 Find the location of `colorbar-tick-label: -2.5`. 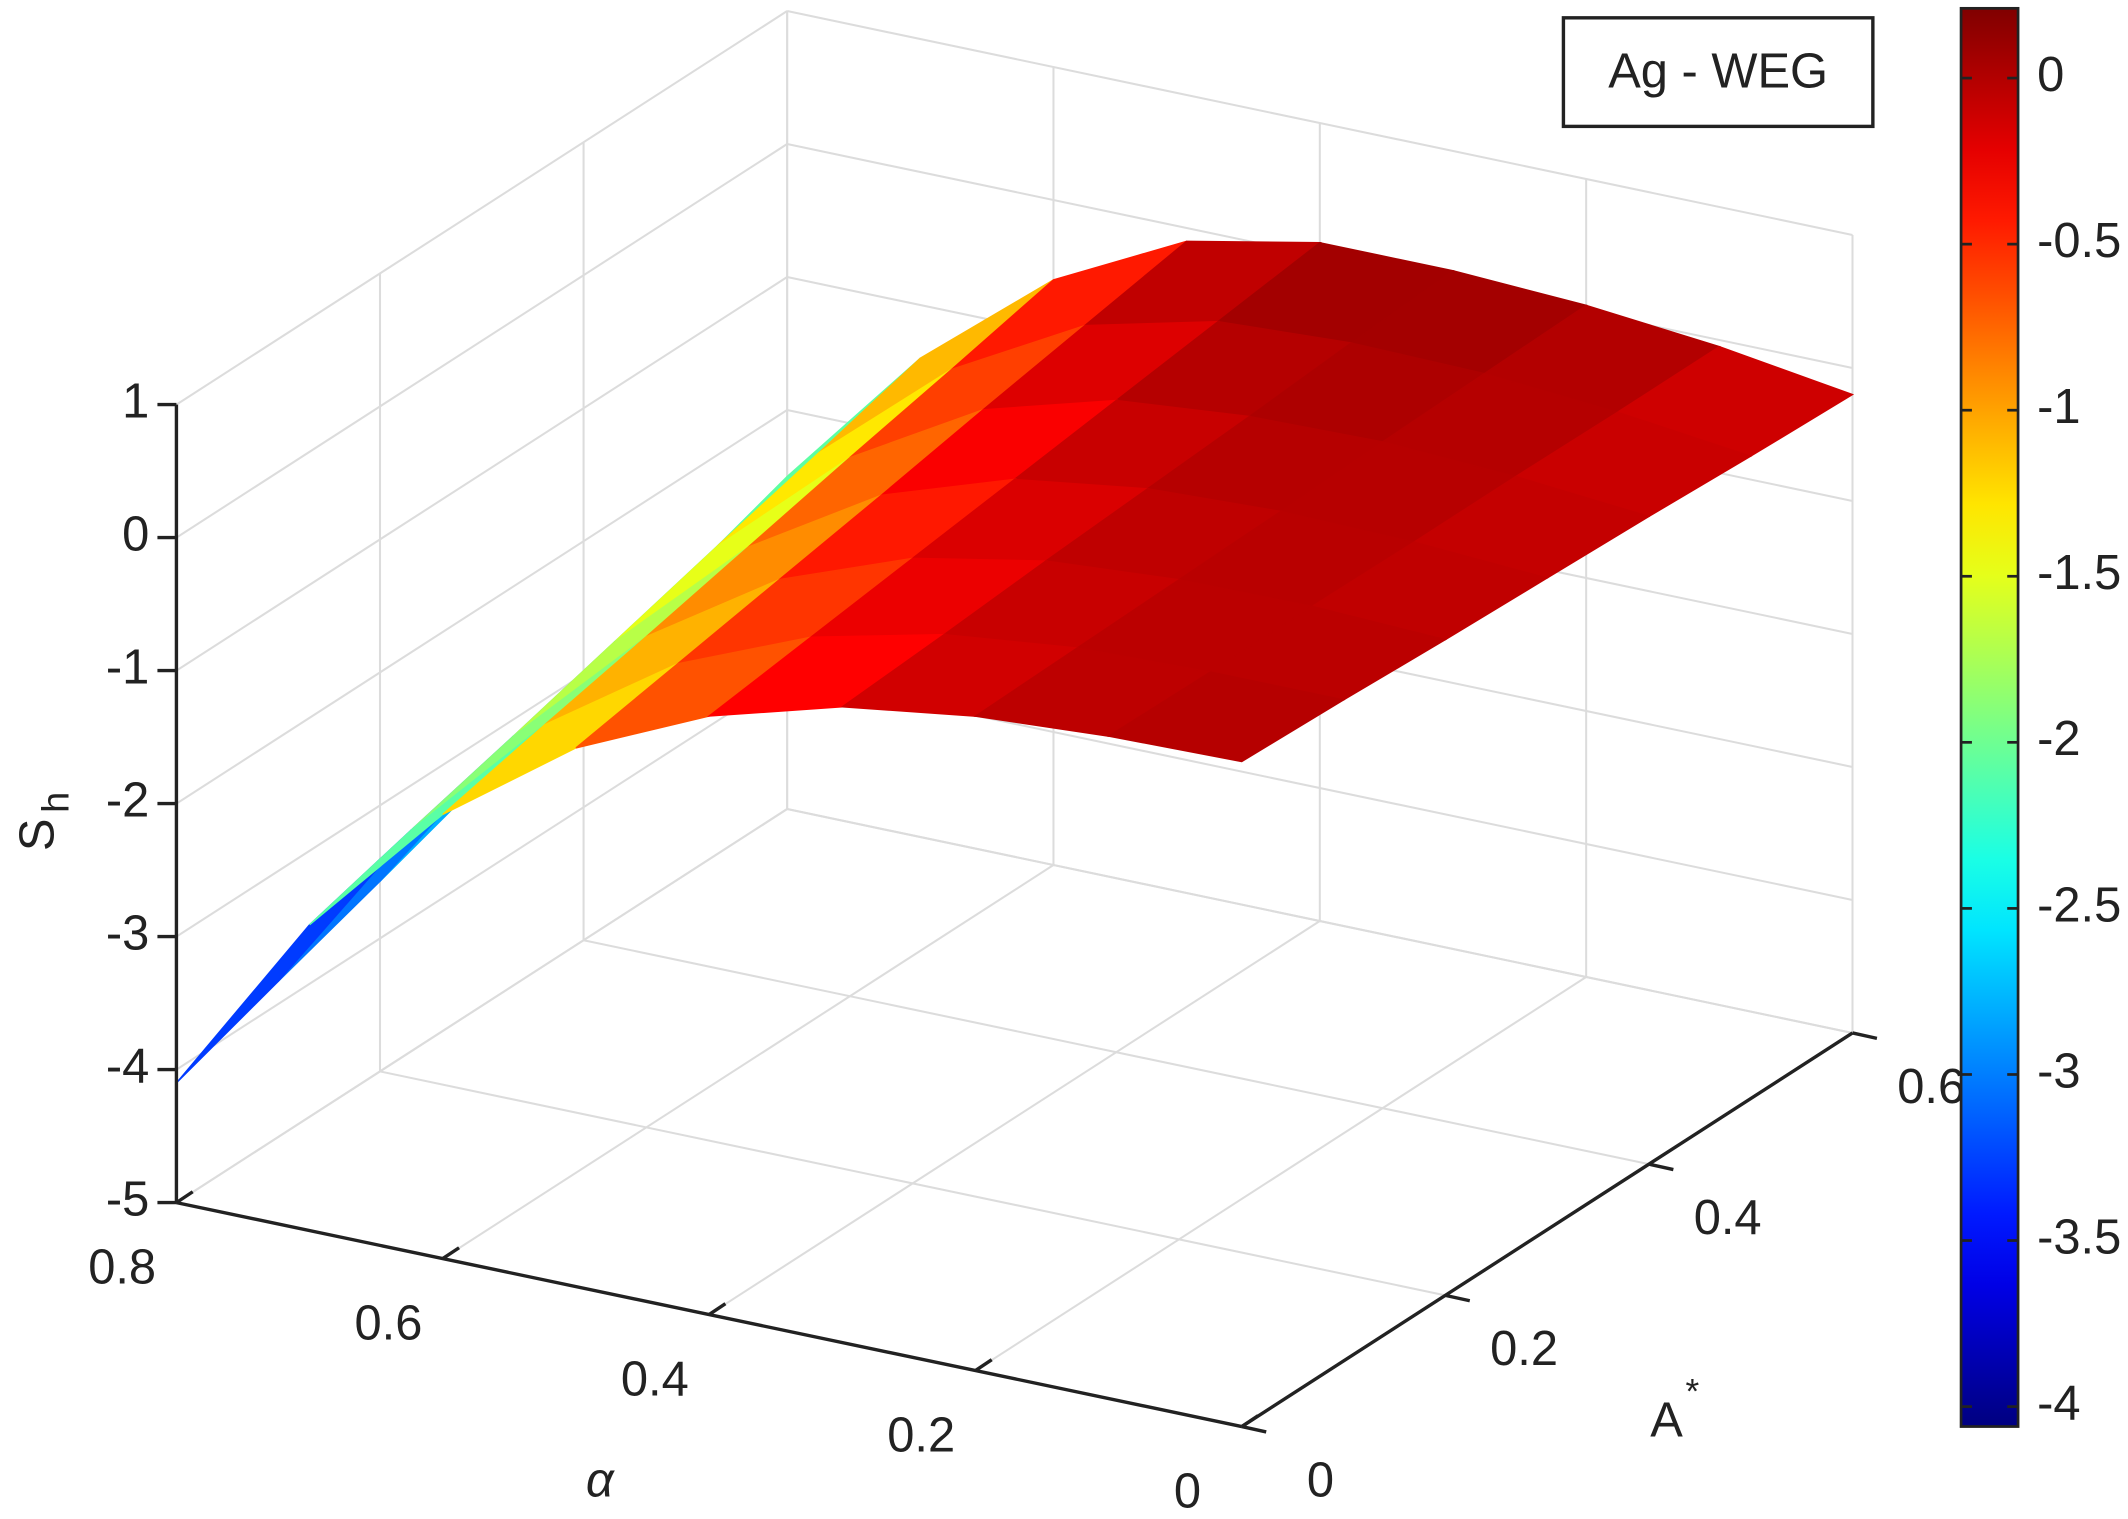

colorbar-tick-label: -2.5 is located at coordinates (2079, 905).